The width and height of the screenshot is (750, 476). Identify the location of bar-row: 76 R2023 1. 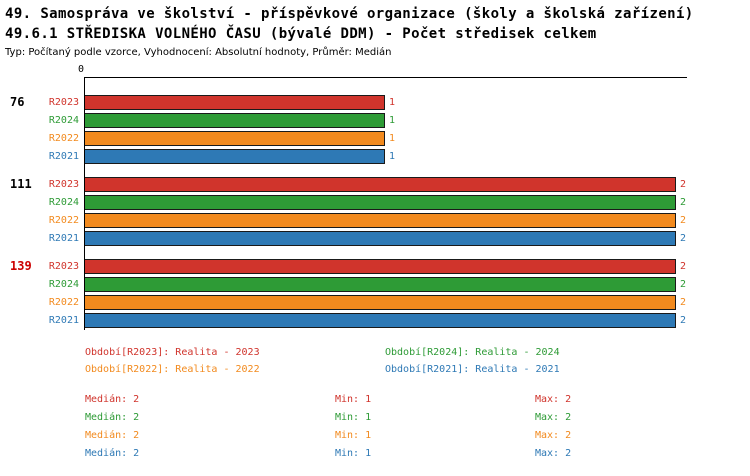
(377, 102).